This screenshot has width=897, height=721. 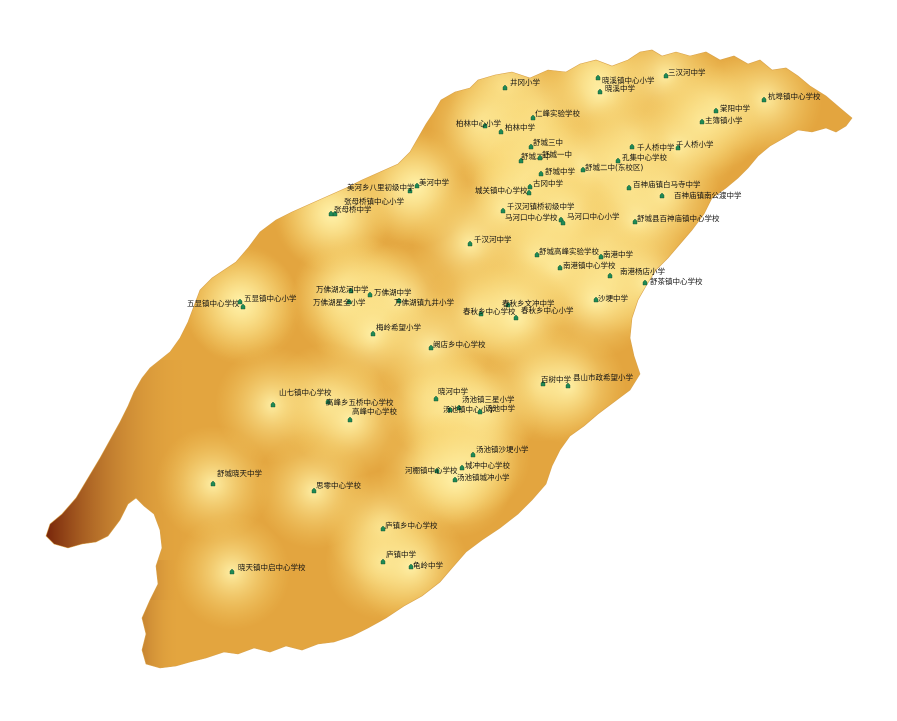 I want to click on school-point: 万佛湖龙河中学, so click(x=342, y=289).